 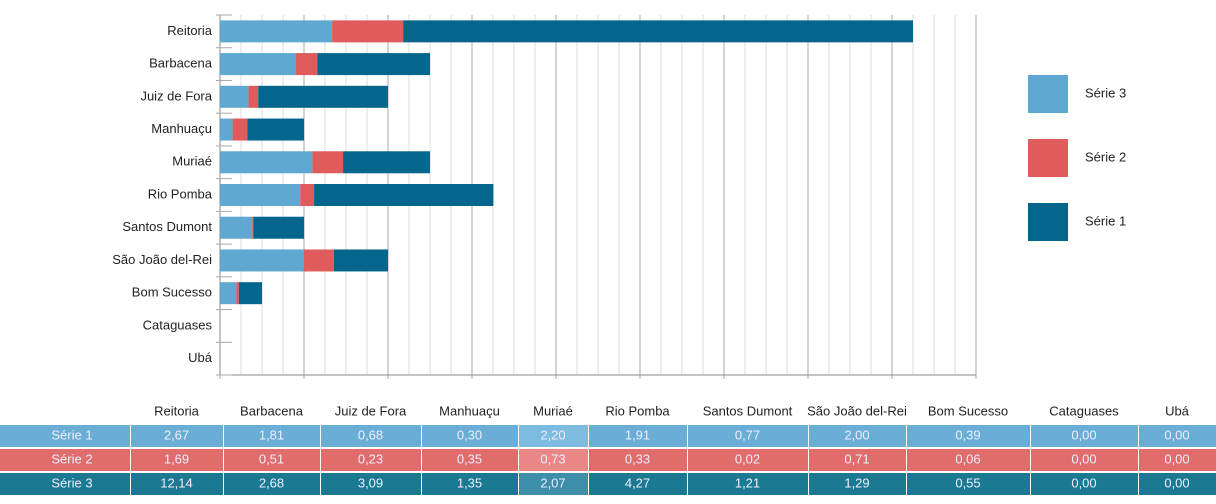 I want to click on y-tick-label: São João del-Rei, so click(x=162, y=259).